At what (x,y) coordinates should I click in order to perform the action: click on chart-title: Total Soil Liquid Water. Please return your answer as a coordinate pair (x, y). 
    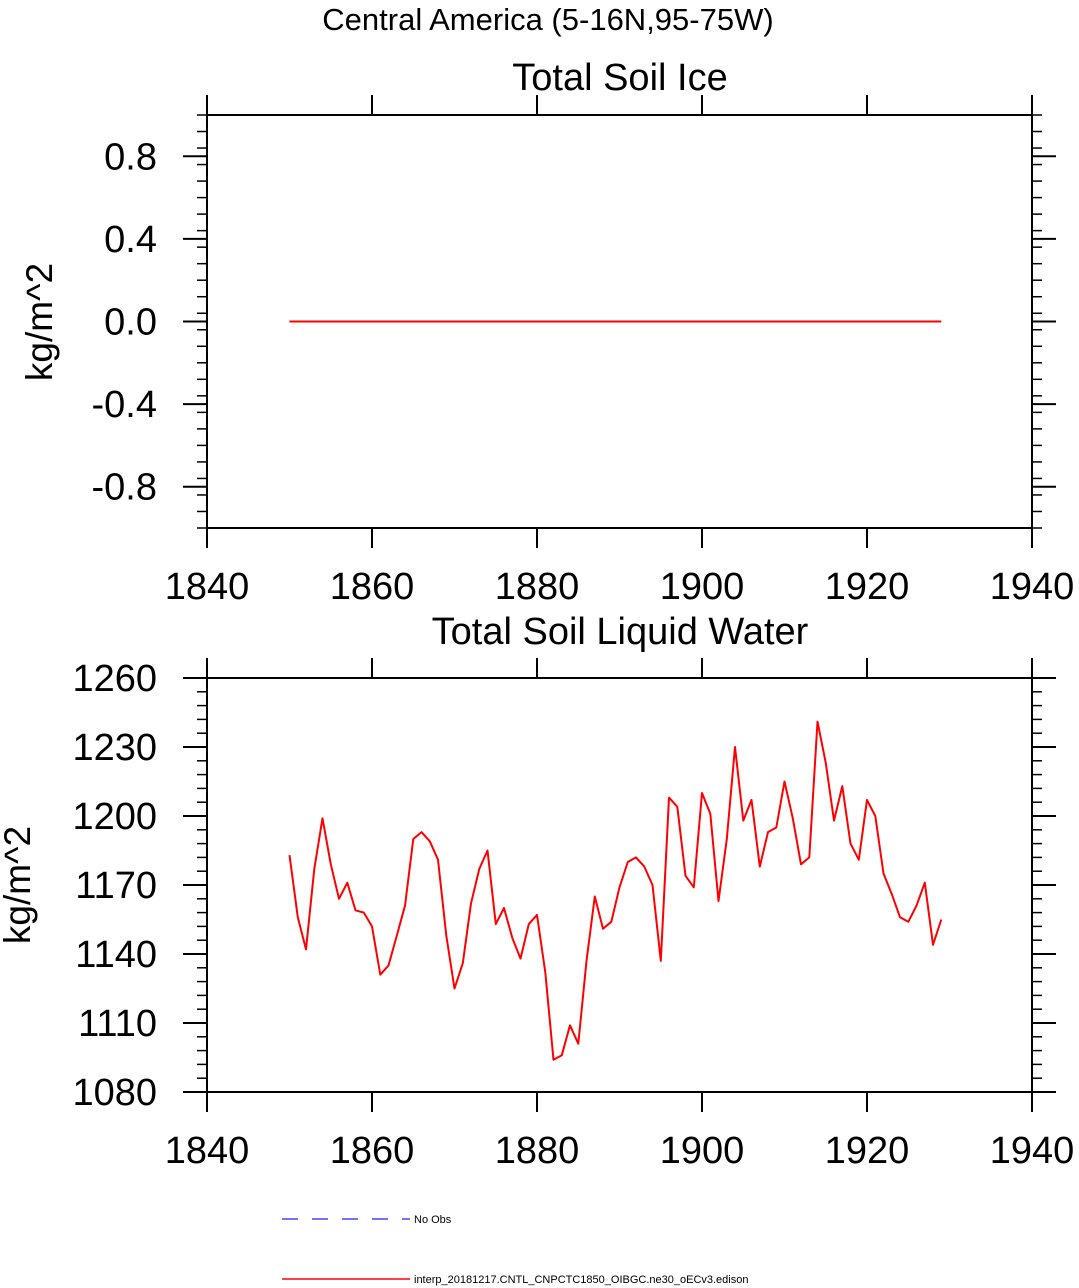
    Looking at the image, I should click on (620, 632).